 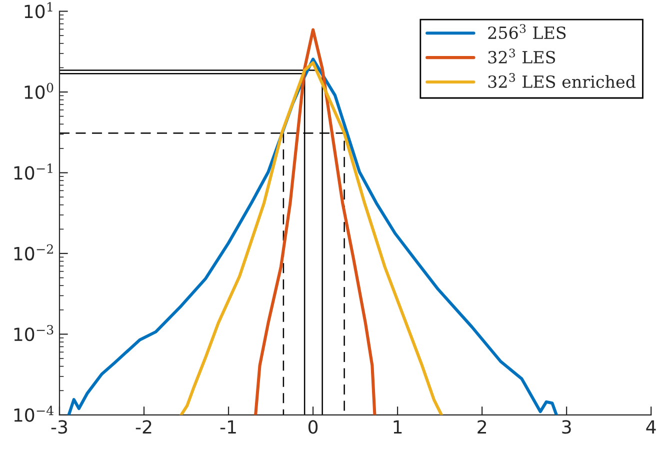 What do you see at coordinates (522, 56) in the screenshot?
I see `legend-label: 32$^{3}$ LES` at bounding box center [522, 56].